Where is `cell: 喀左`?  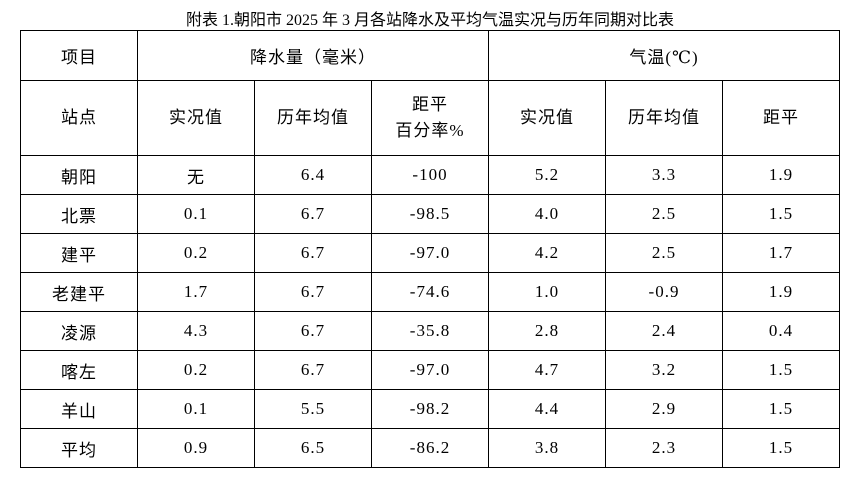
cell: 喀左 is located at coordinates (79, 370).